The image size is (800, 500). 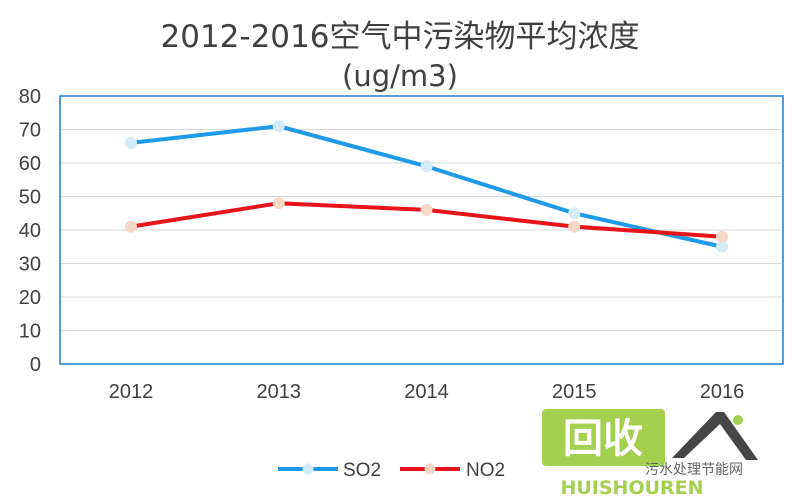 I want to click on watermark: 回收 污水处理节能网 HUISHOUREN, so click(x=650, y=454).